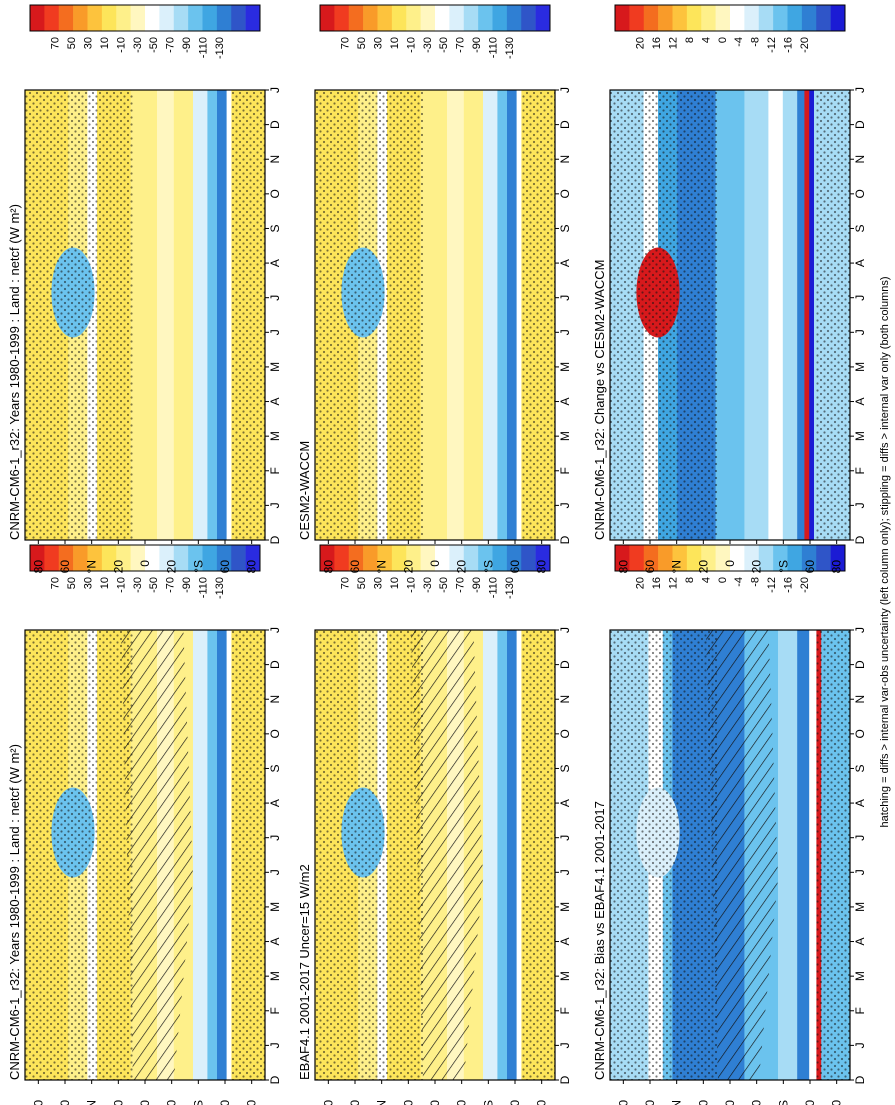 Image resolution: width=895 pixels, height=1105 pixels. Describe the element at coordinates (641, 43) in the screenshot. I see `colorbar-tick-label: 20` at that location.